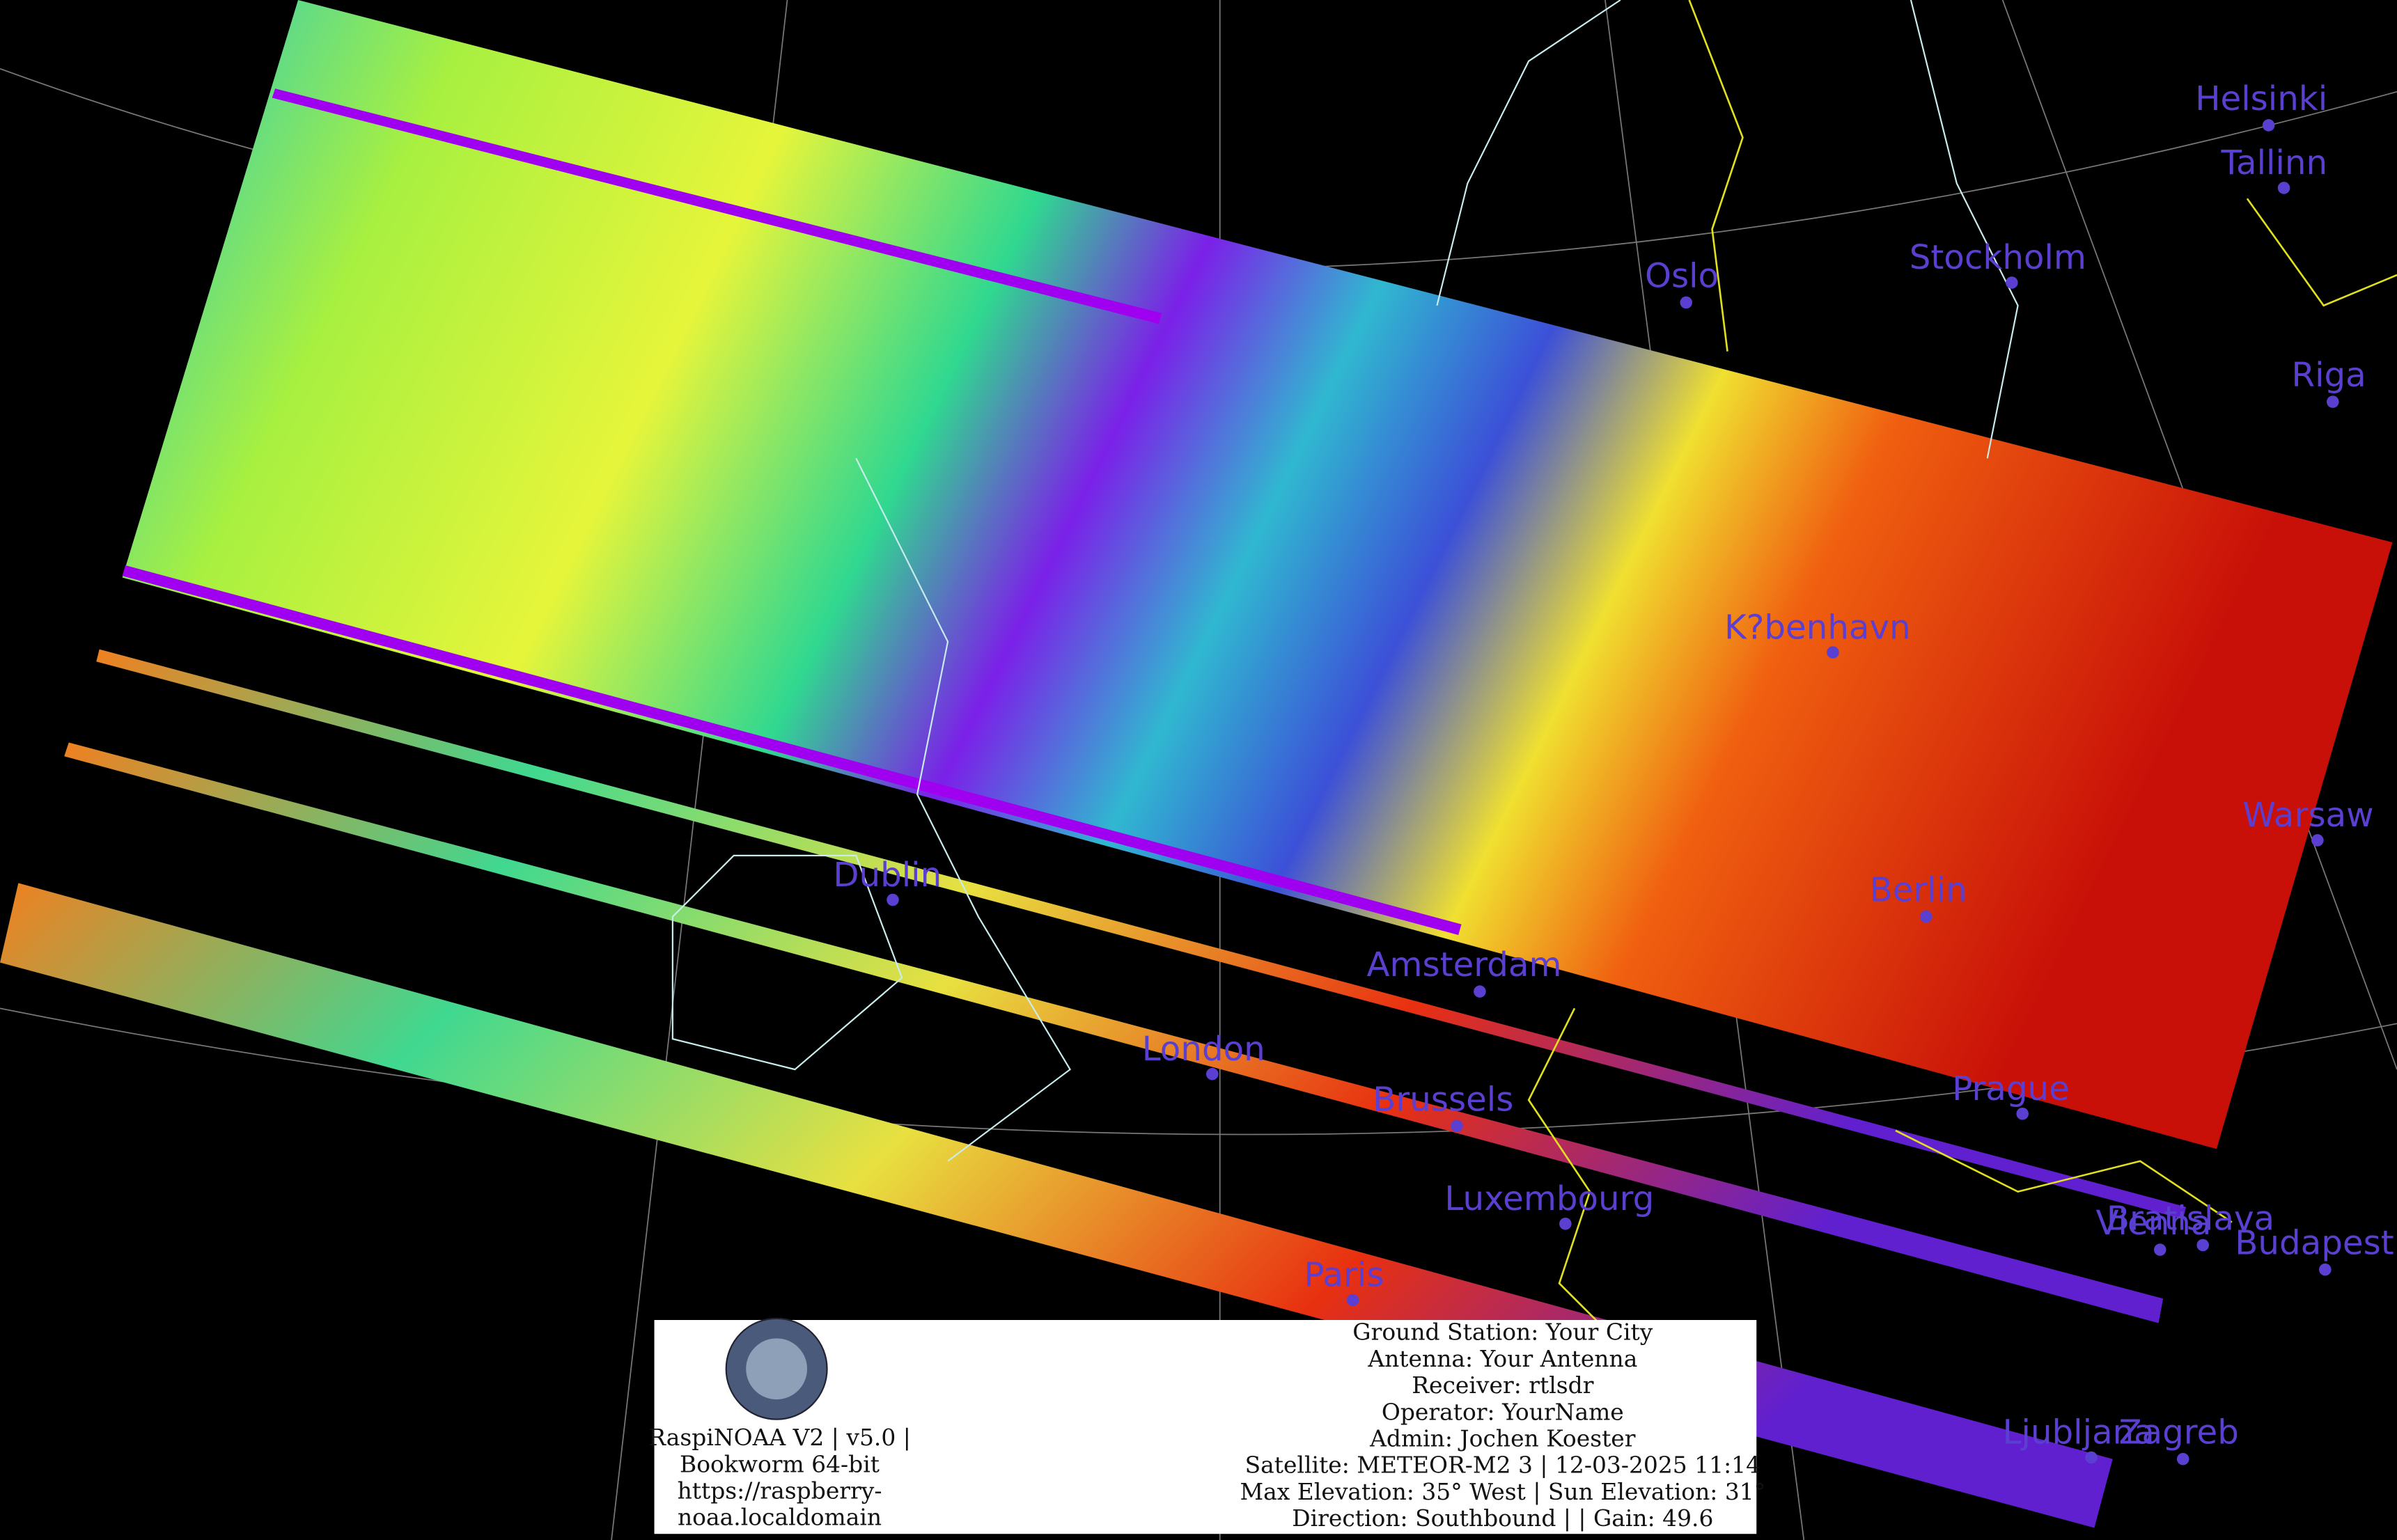 The height and width of the screenshot is (1540, 2397). What do you see at coordinates (2178, 1432) in the screenshot?
I see `city-label: Zagreb` at bounding box center [2178, 1432].